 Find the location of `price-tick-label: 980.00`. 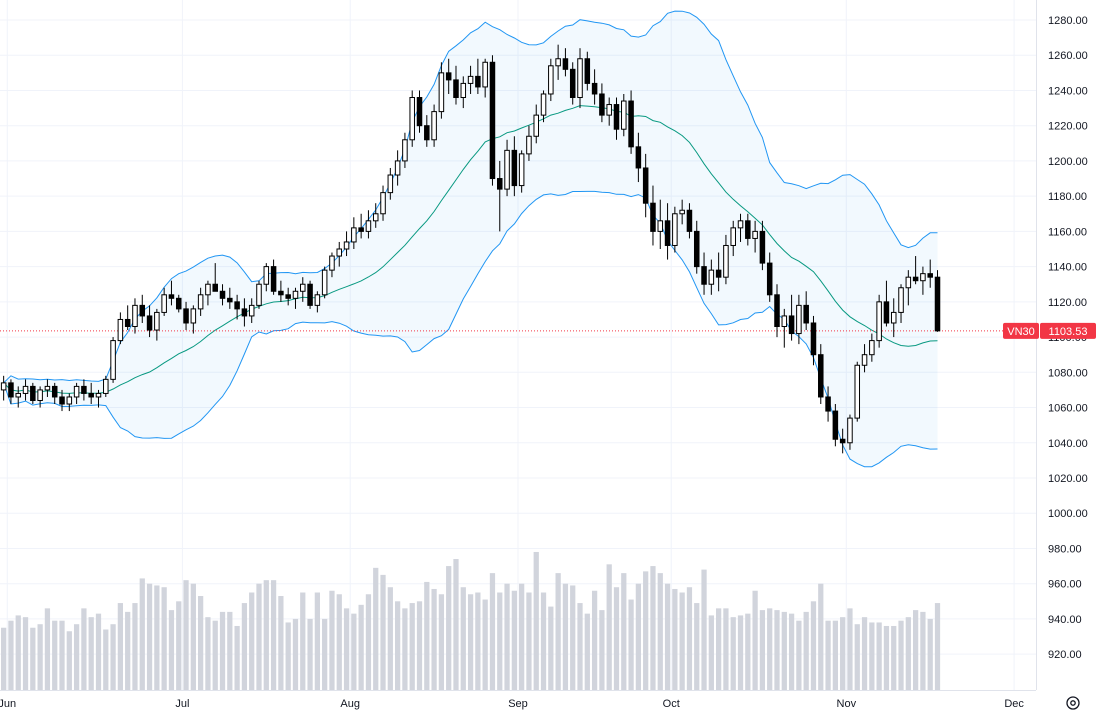

price-tick-label: 980.00 is located at coordinates (1065, 549).